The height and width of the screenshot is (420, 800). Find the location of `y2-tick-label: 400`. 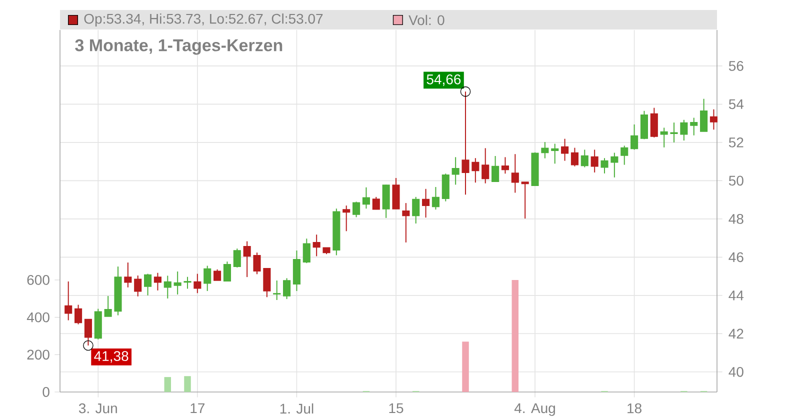

y2-tick-label: 400 is located at coordinates (38, 317).